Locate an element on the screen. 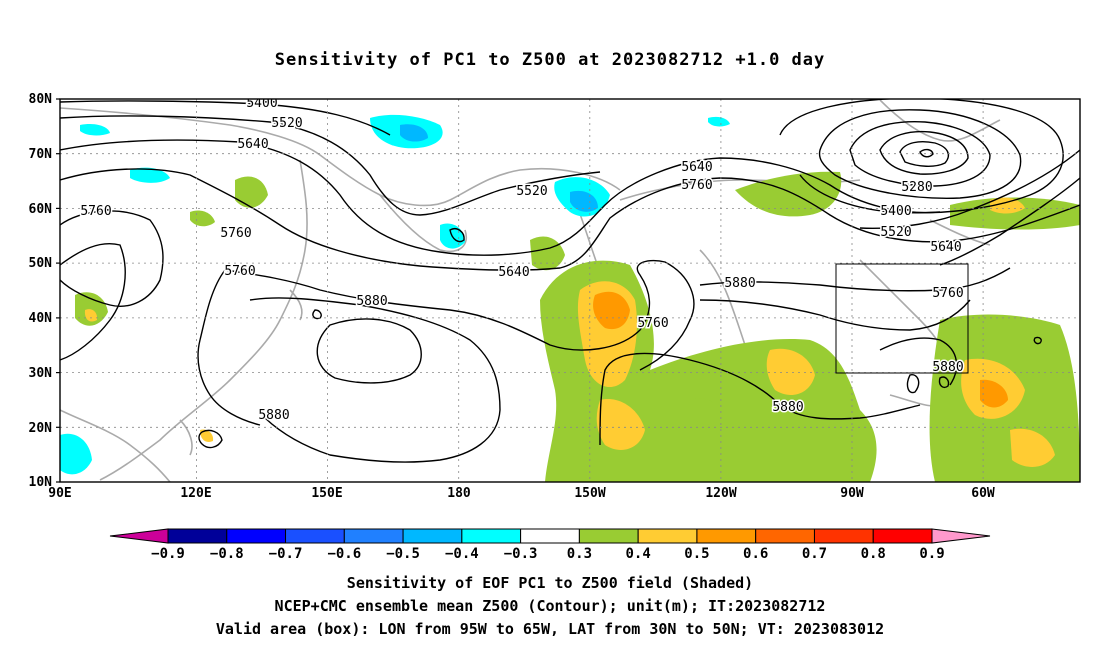 The height and width of the screenshot is (650, 1100). lon-label: 120E is located at coordinates (195, 493).